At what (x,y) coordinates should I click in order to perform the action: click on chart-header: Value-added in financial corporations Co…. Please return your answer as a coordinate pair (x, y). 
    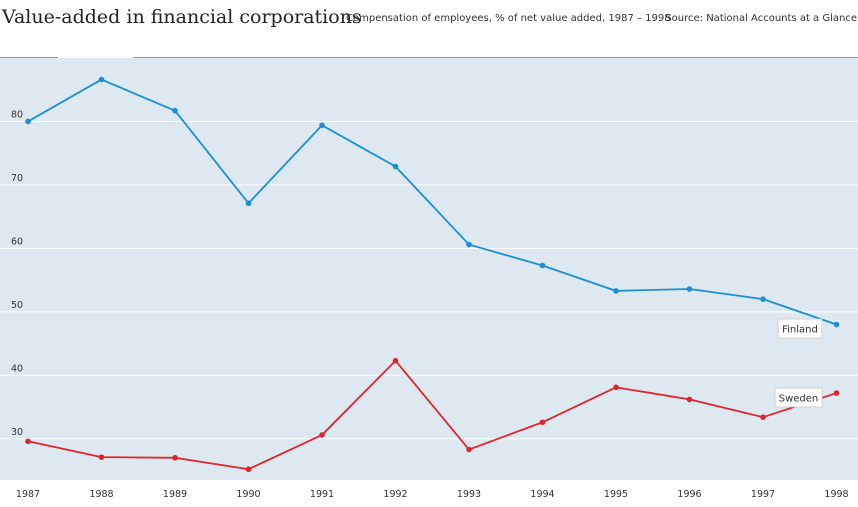
    Looking at the image, I should click on (429, 20).